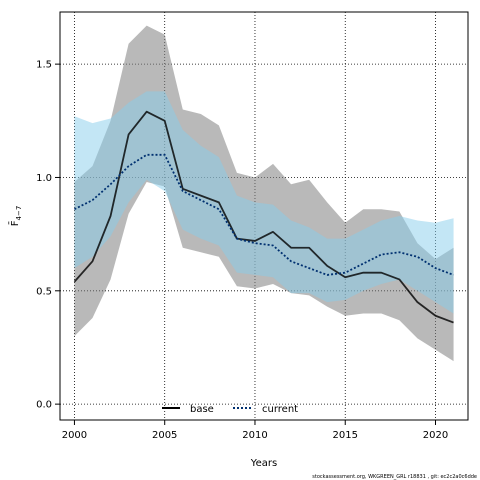 The width and height of the screenshot is (480, 480). I want to click on x-tick-label-2: 2010, so click(254, 435).